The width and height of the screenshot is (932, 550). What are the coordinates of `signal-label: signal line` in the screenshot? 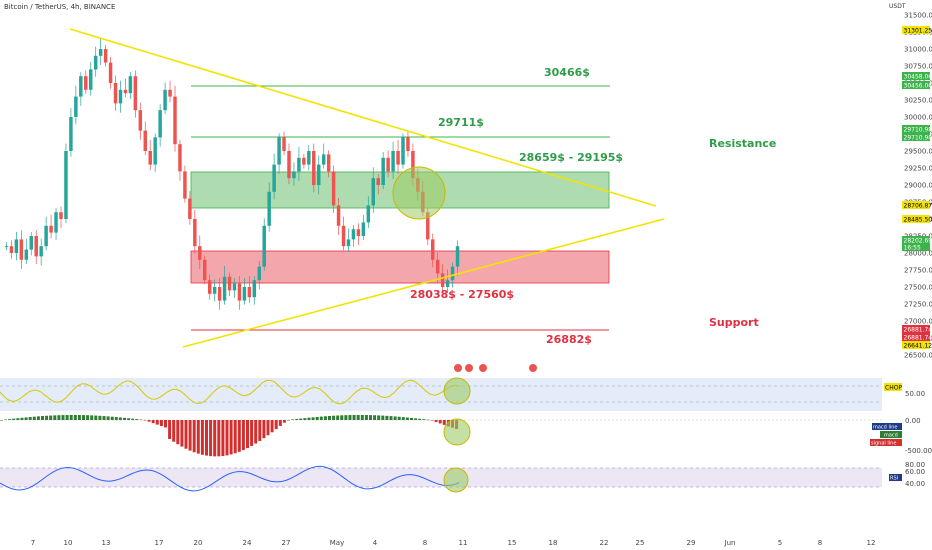 It's located at (883, 444).